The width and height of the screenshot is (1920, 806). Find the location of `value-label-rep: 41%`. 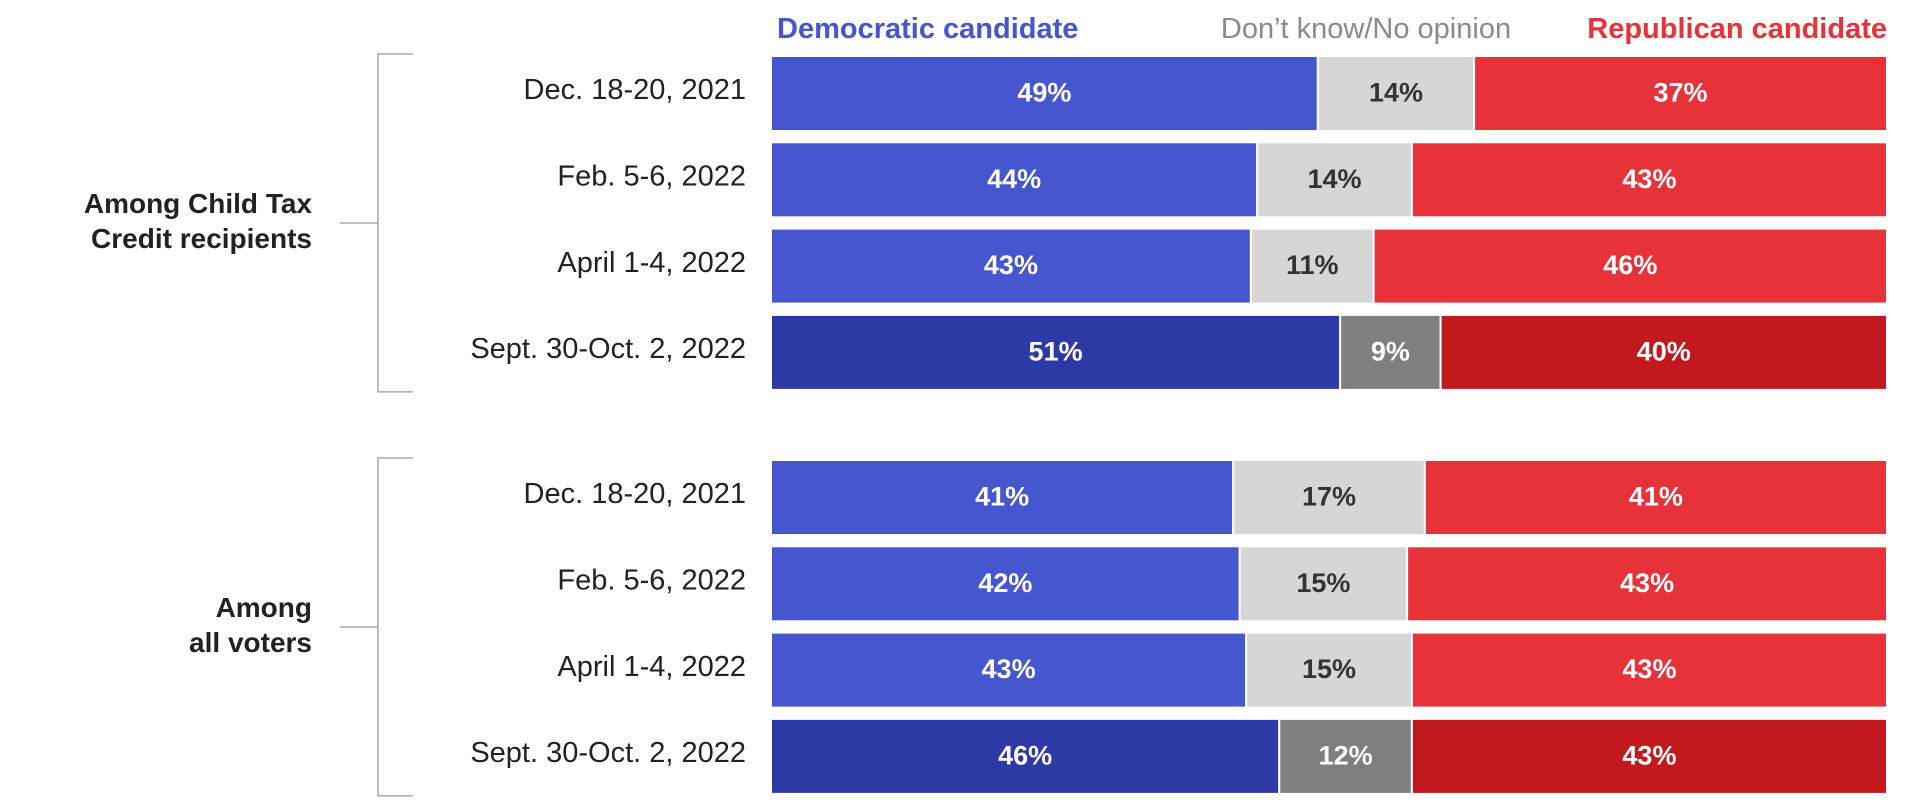

value-label-rep: 41% is located at coordinates (1656, 497).